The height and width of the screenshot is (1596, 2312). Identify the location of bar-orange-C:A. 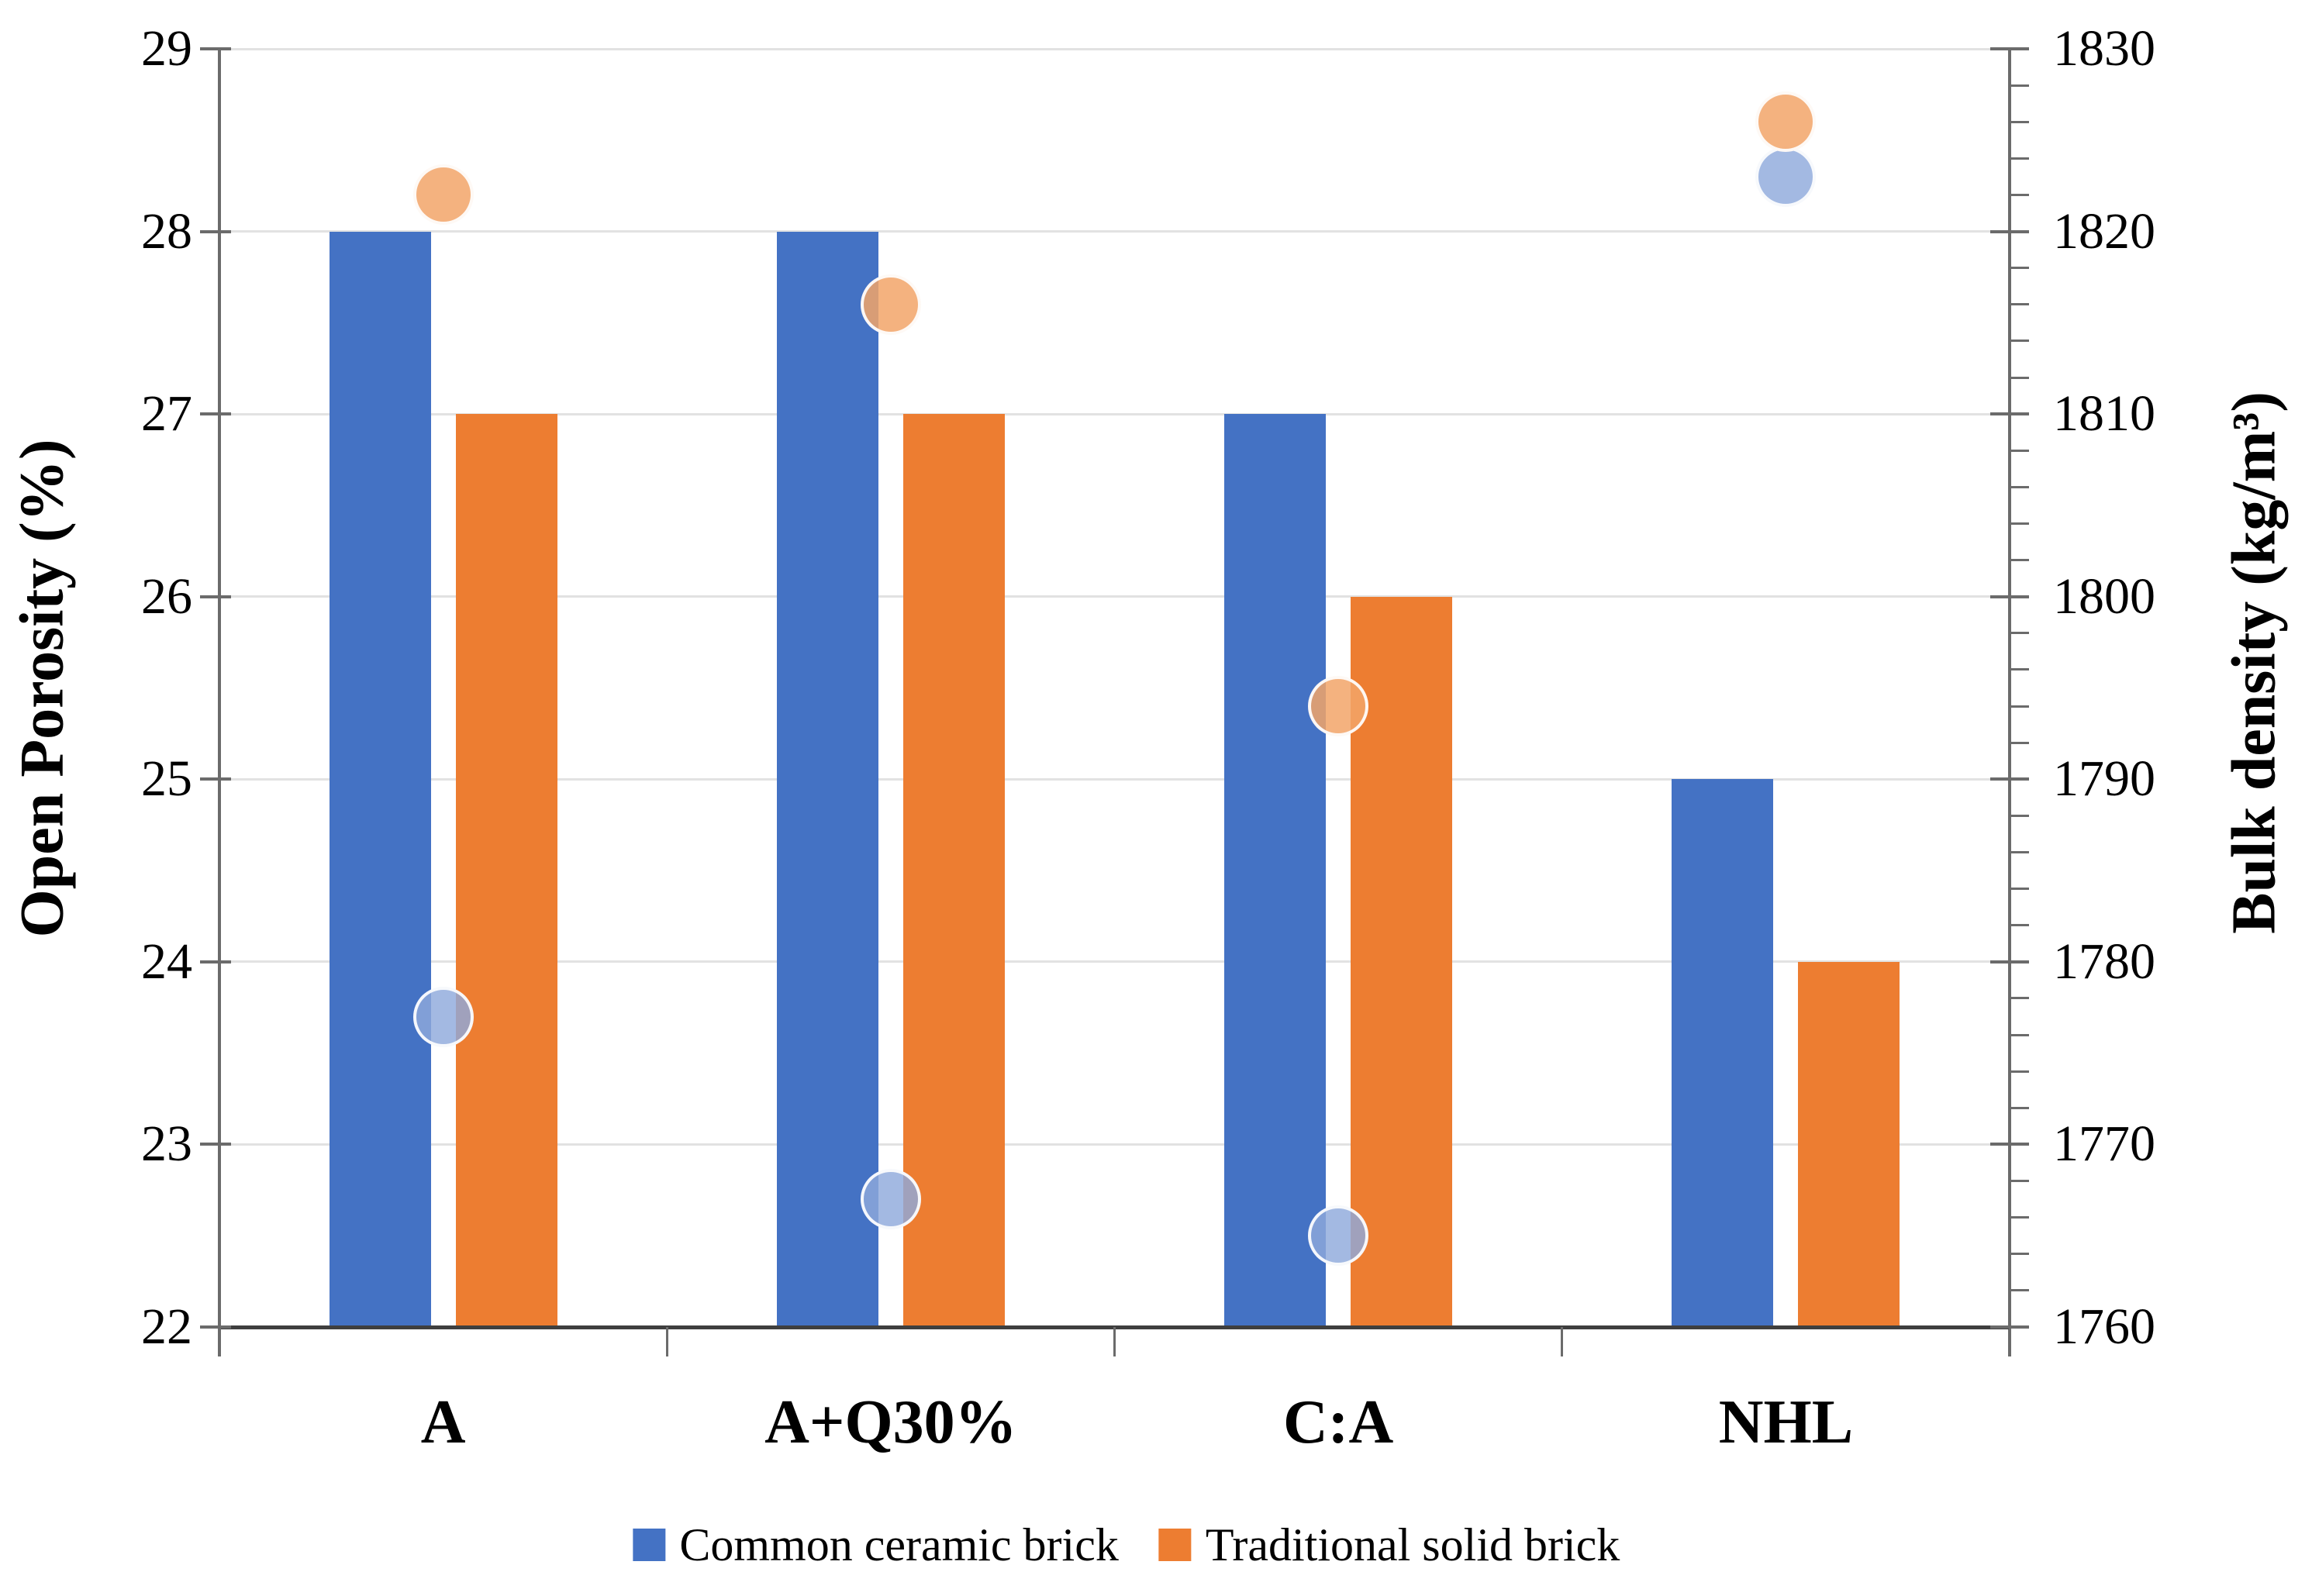
(1402, 962).